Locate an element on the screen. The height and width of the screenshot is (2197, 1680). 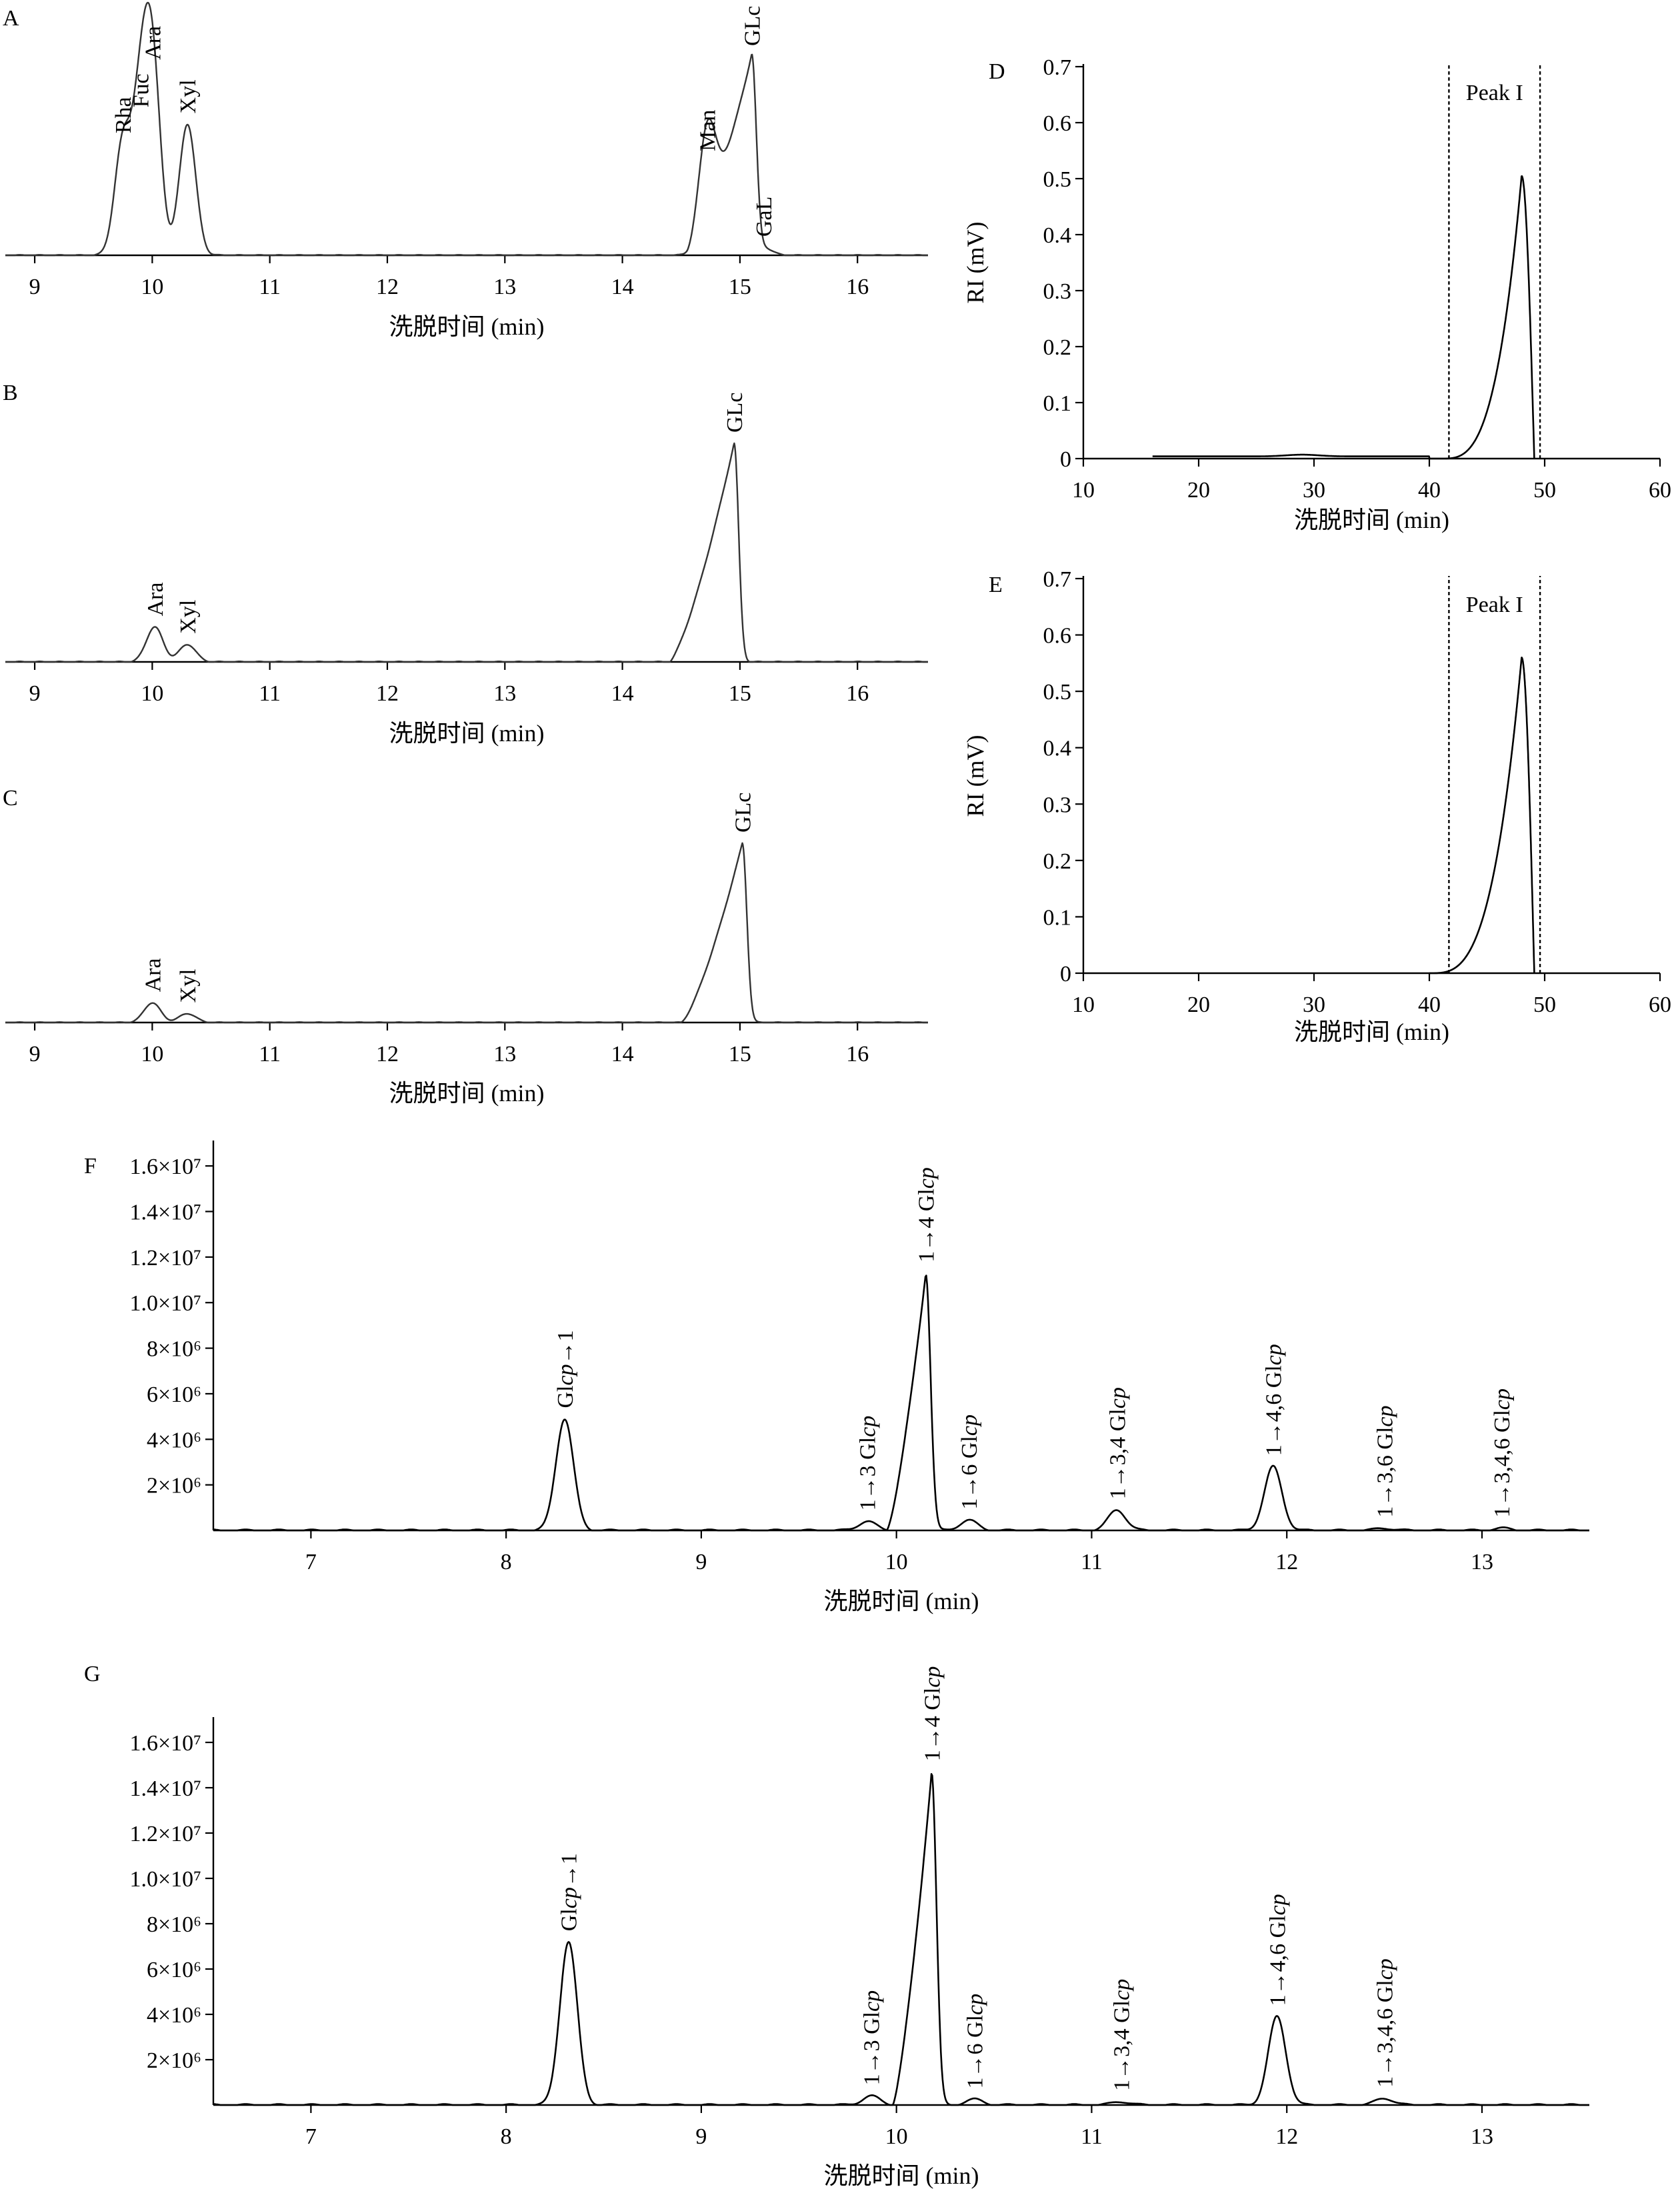
x-tick-label: 7 is located at coordinates (311, 2136).